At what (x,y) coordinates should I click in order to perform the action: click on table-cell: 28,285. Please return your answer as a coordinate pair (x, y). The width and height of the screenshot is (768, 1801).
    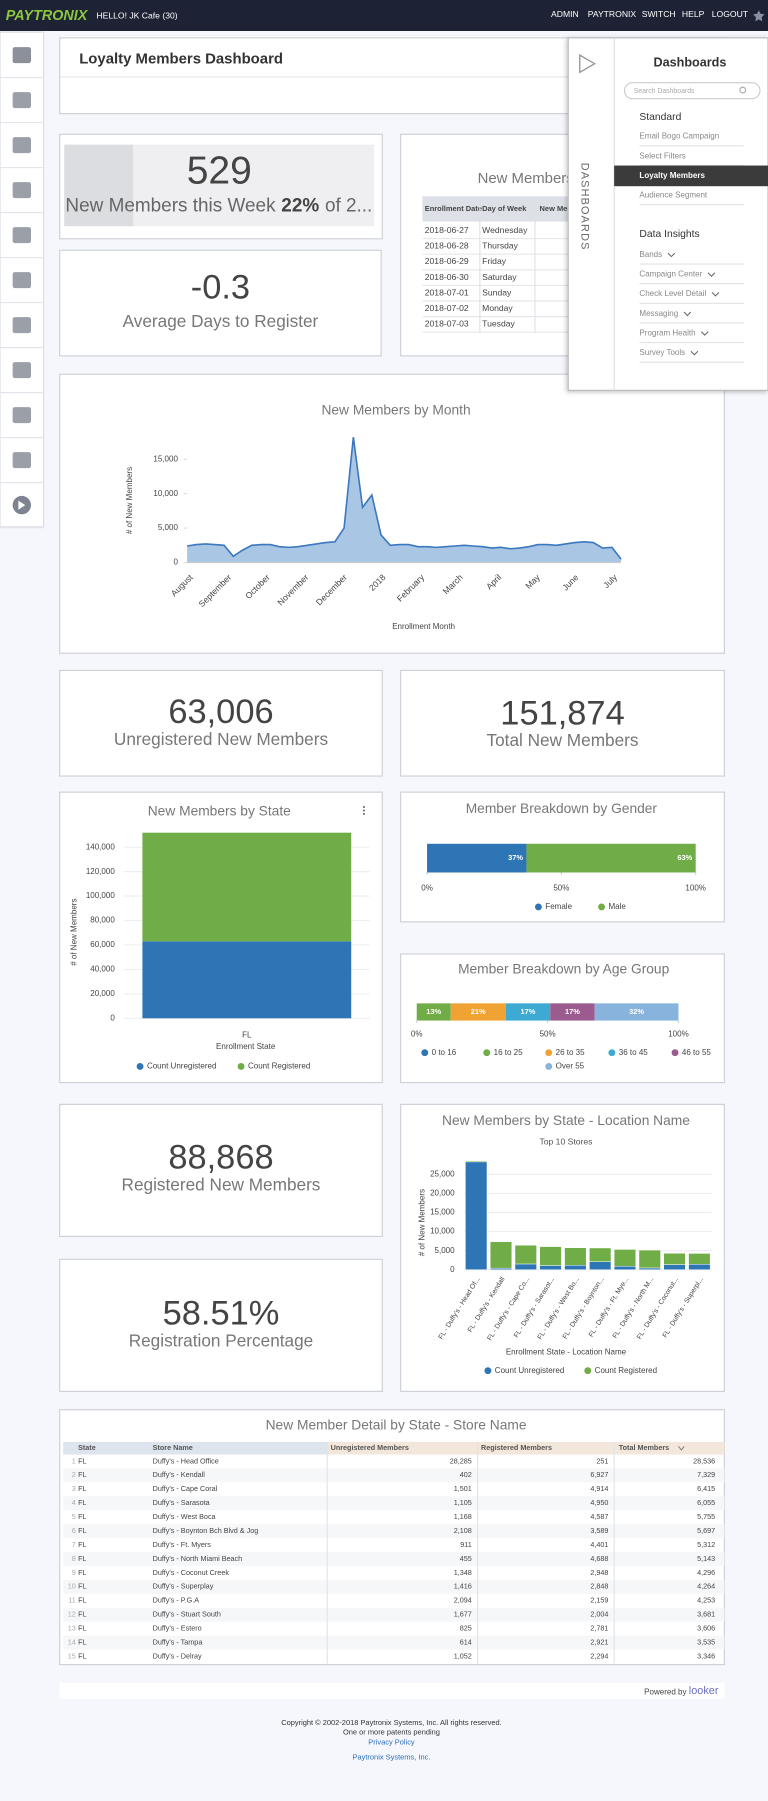
    Looking at the image, I should click on (461, 1460).